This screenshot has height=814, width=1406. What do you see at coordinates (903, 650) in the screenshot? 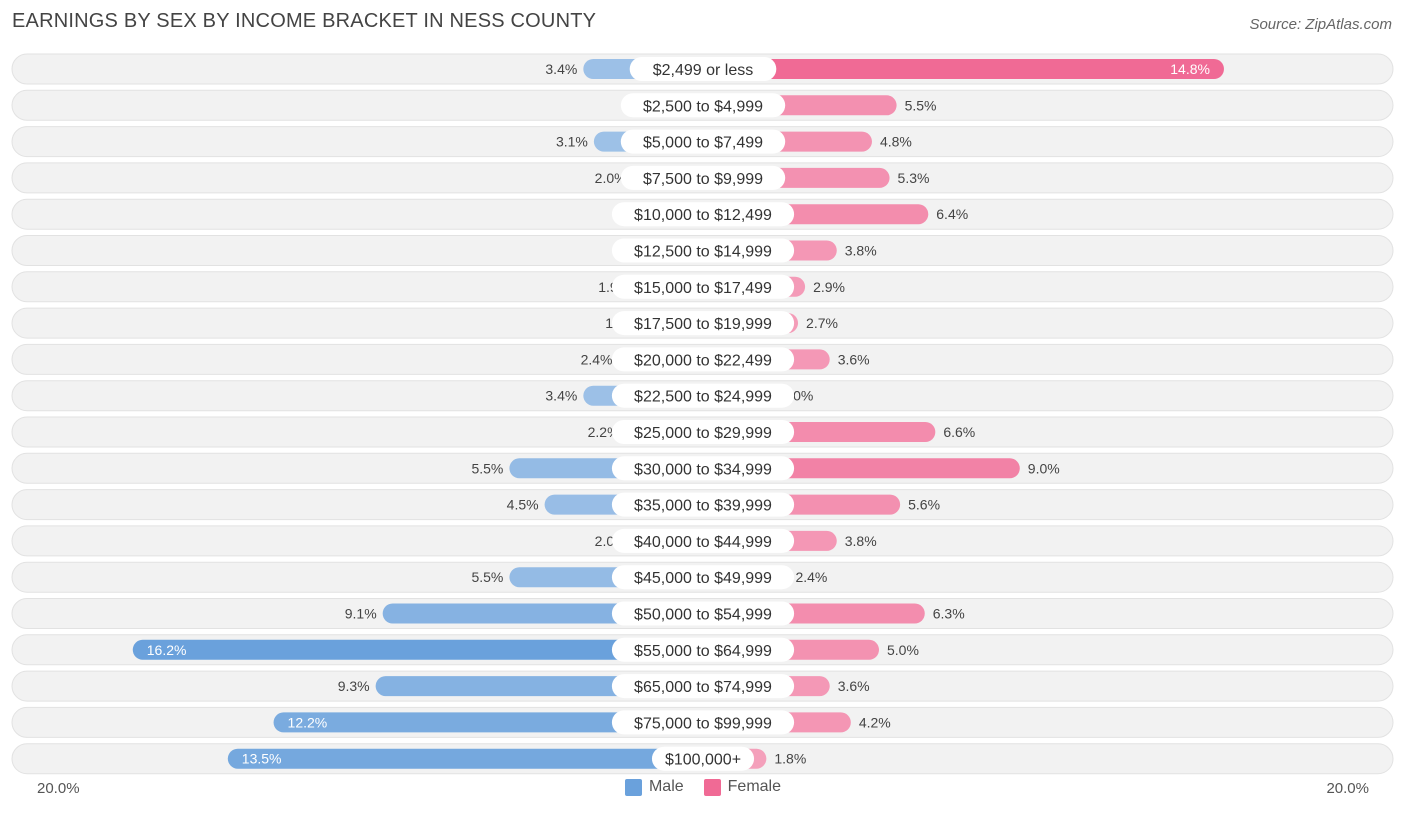
I see `female-value-label: 5.0%` at bounding box center [903, 650].